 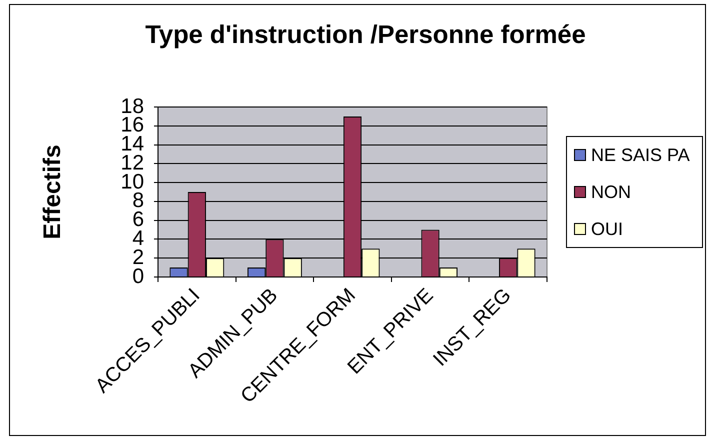 I want to click on legend-label: NON, so click(x=611, y=192).